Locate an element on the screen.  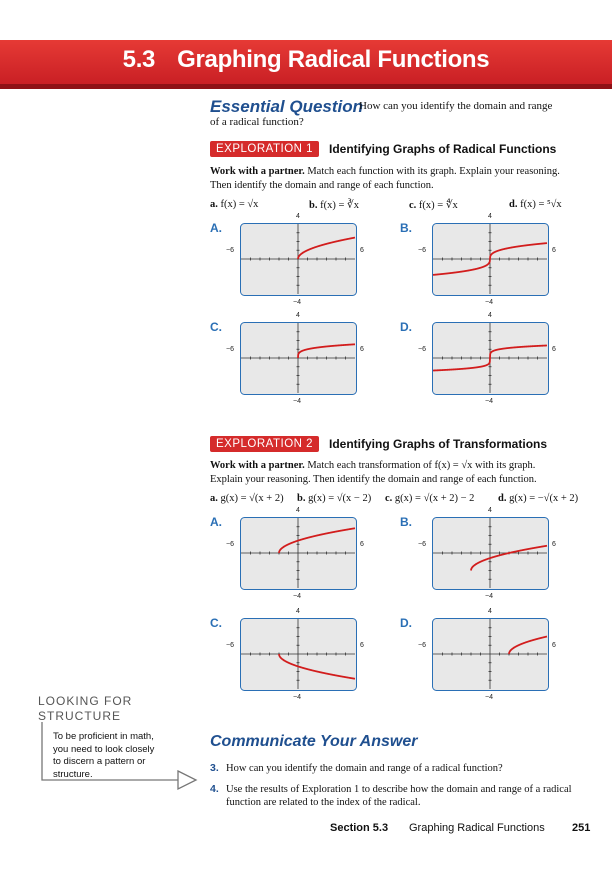
e2-option-c: c. g(x) = √(x + 2) − 2 is located at coordinates (429, 498).